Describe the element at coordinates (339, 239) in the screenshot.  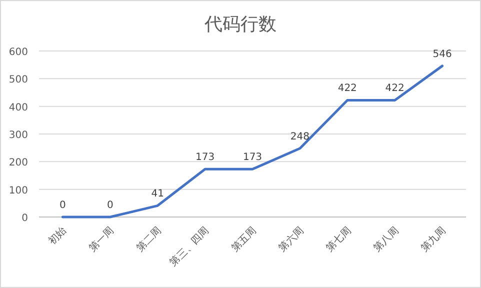
I see `x-tick-label: 第七周` at that location.